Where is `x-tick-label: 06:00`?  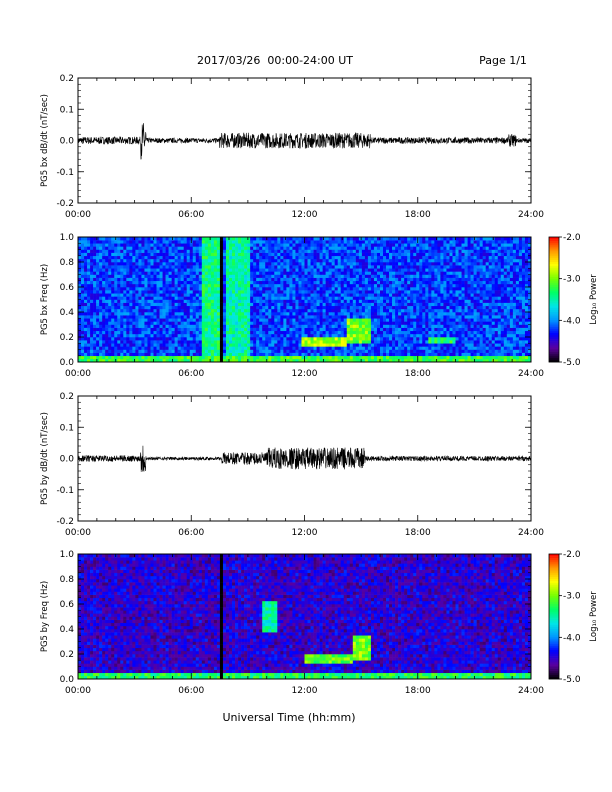
x-tick-label: 06:00 is located at coordinates (191, 215).